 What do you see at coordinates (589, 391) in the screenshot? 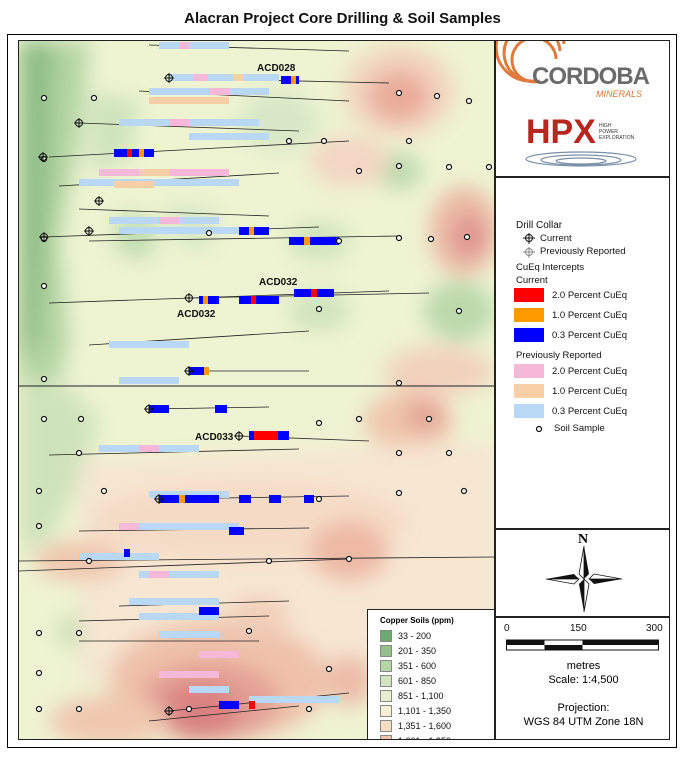
I see `prev-cueq-label: 1.0 Percent CuEq` at bounding box center [589, 391].